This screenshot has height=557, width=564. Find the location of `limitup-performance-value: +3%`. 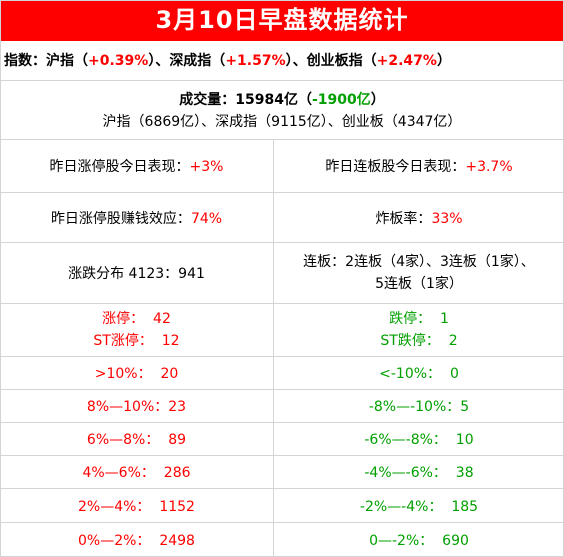

limitup-performance-value: +3% is located at coordinates (206, 167).